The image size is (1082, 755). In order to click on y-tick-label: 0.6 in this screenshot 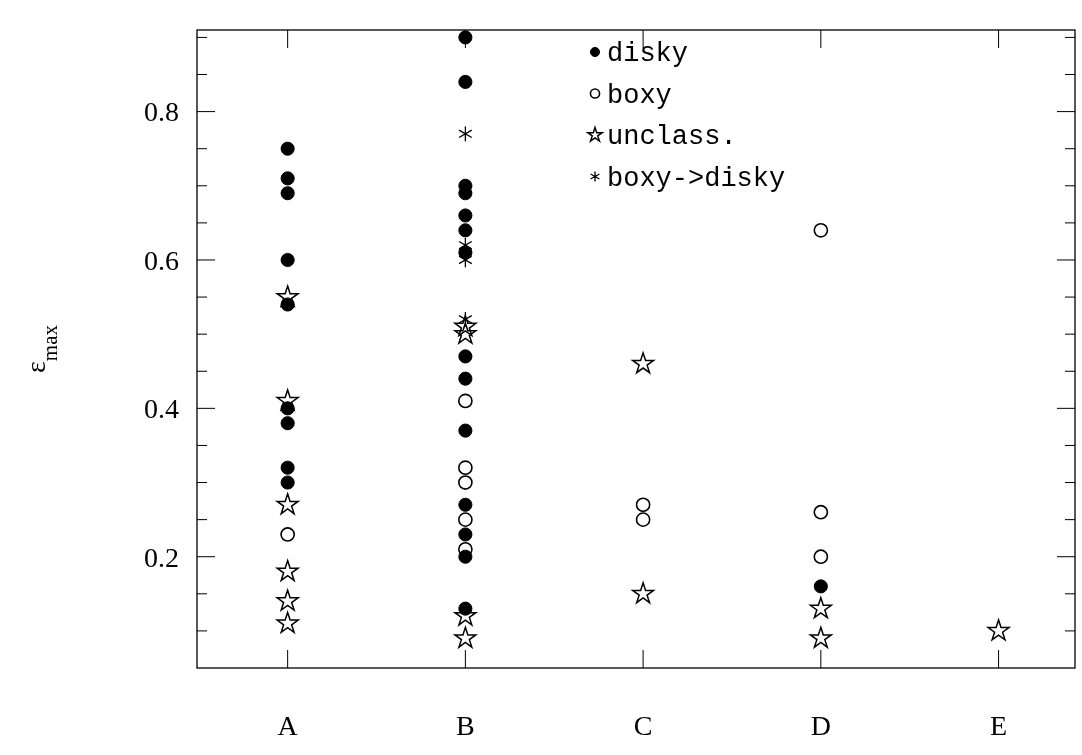, I will do `click(161, 260)`.